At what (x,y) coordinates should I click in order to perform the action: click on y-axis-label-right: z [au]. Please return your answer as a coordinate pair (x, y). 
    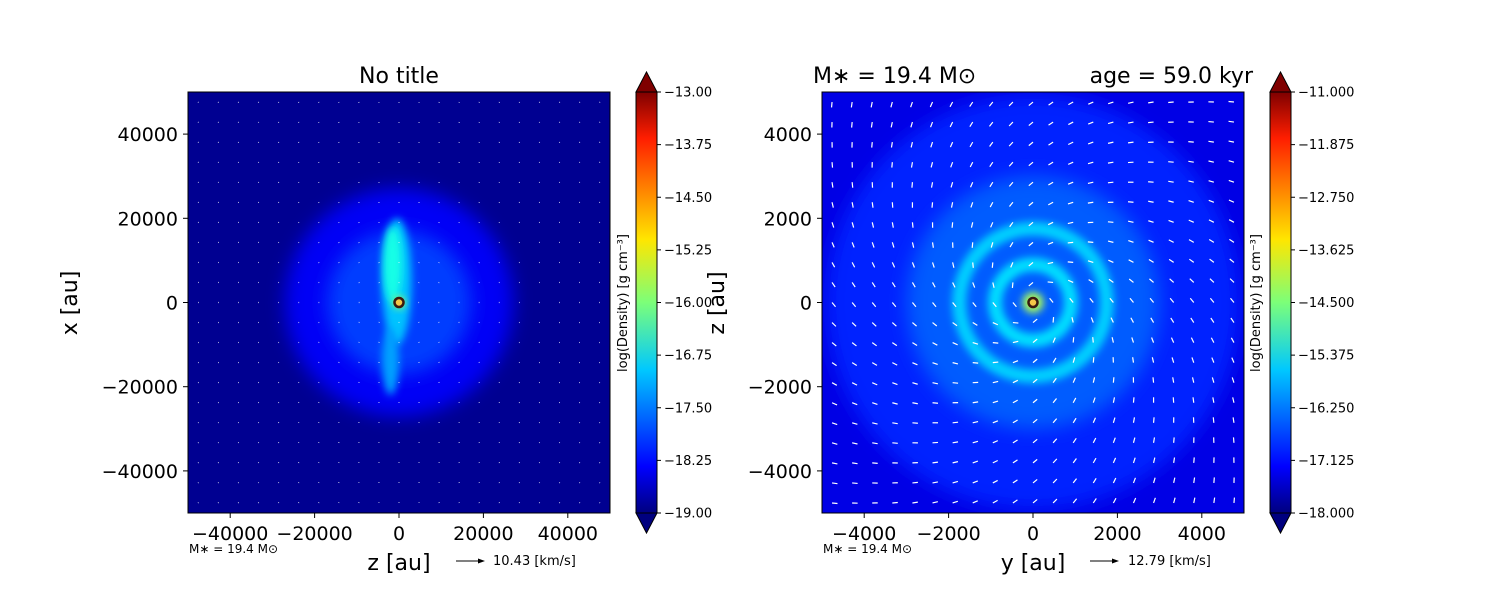
    Looking at the image, I should click on (717, 302).